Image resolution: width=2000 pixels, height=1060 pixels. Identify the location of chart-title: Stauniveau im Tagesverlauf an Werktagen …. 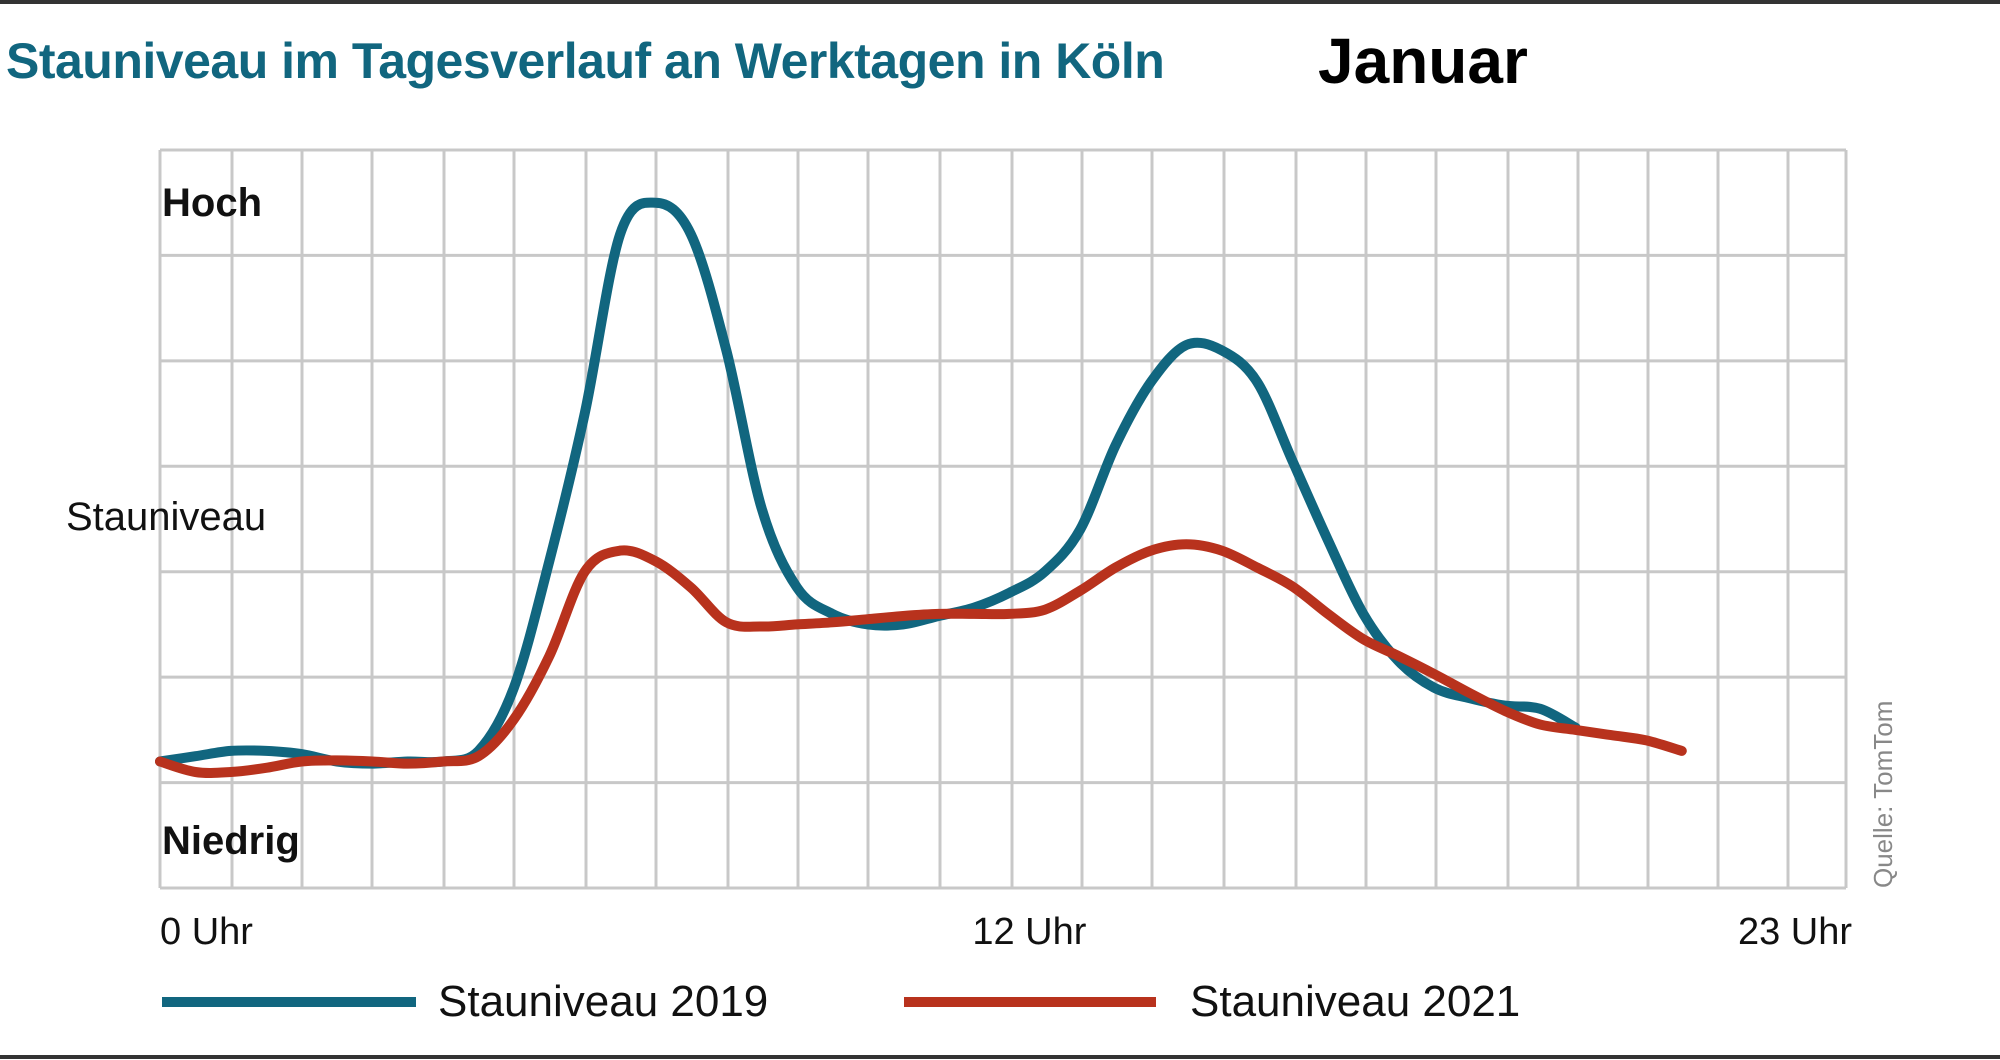
(585, 61).